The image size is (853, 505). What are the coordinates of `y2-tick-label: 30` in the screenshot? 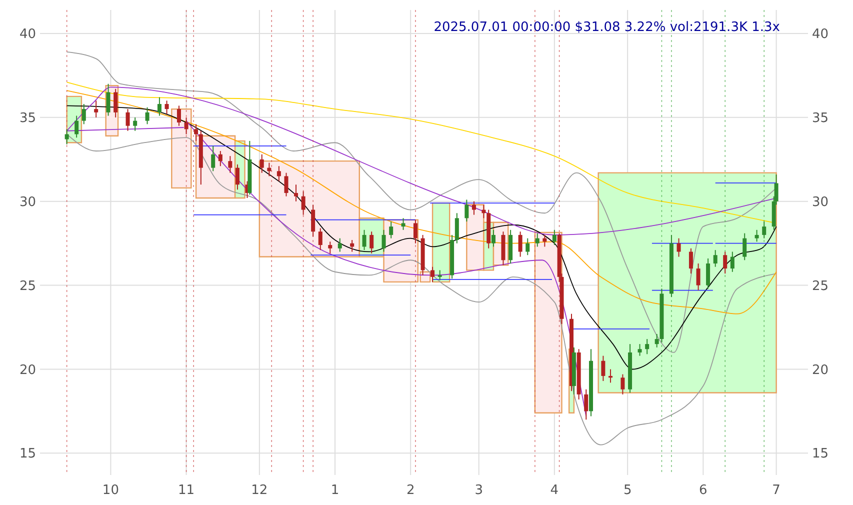 It's located at (820, 202).